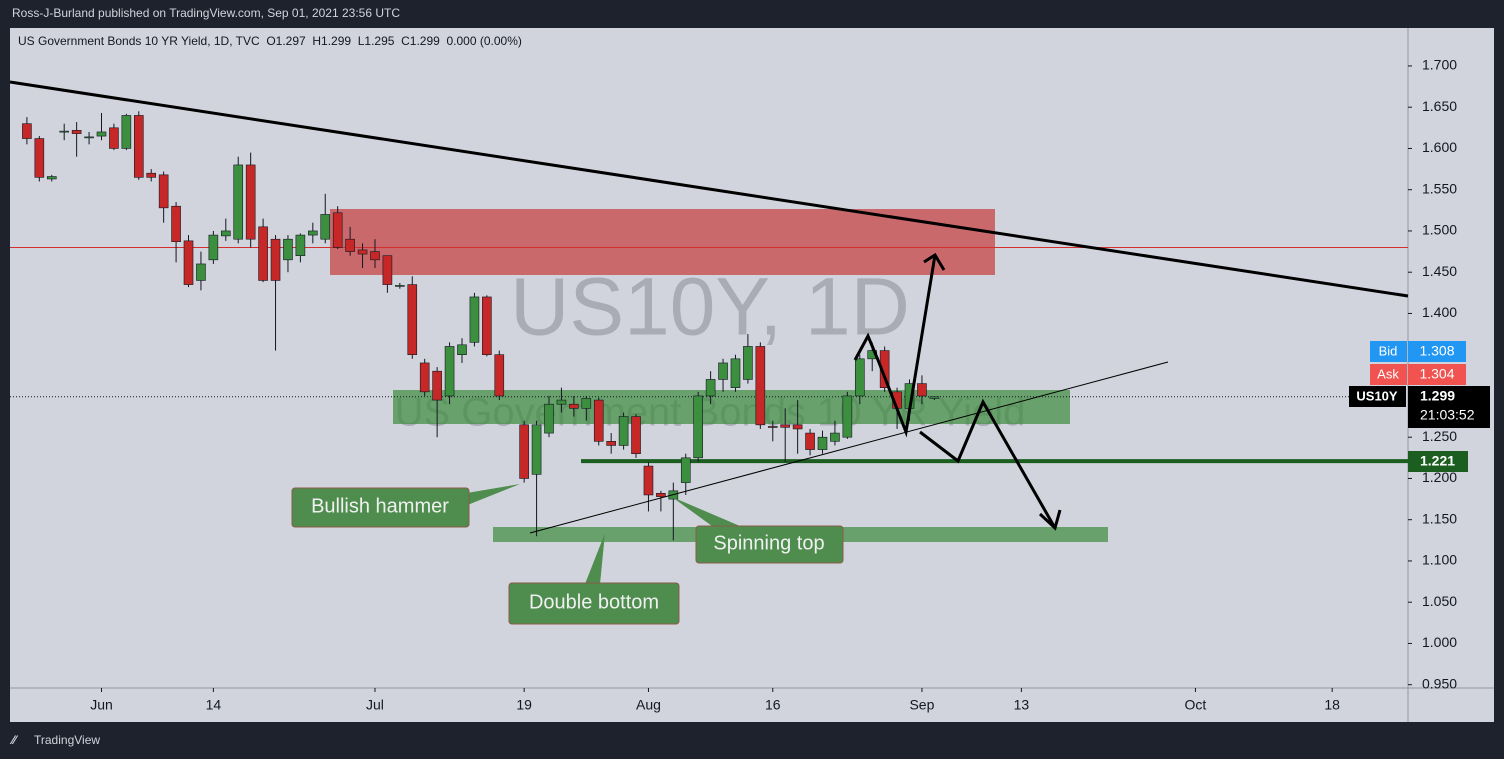 The image size is (1504, 759). I want to click on callout-text: Bullish hammer, so click(380, 506).